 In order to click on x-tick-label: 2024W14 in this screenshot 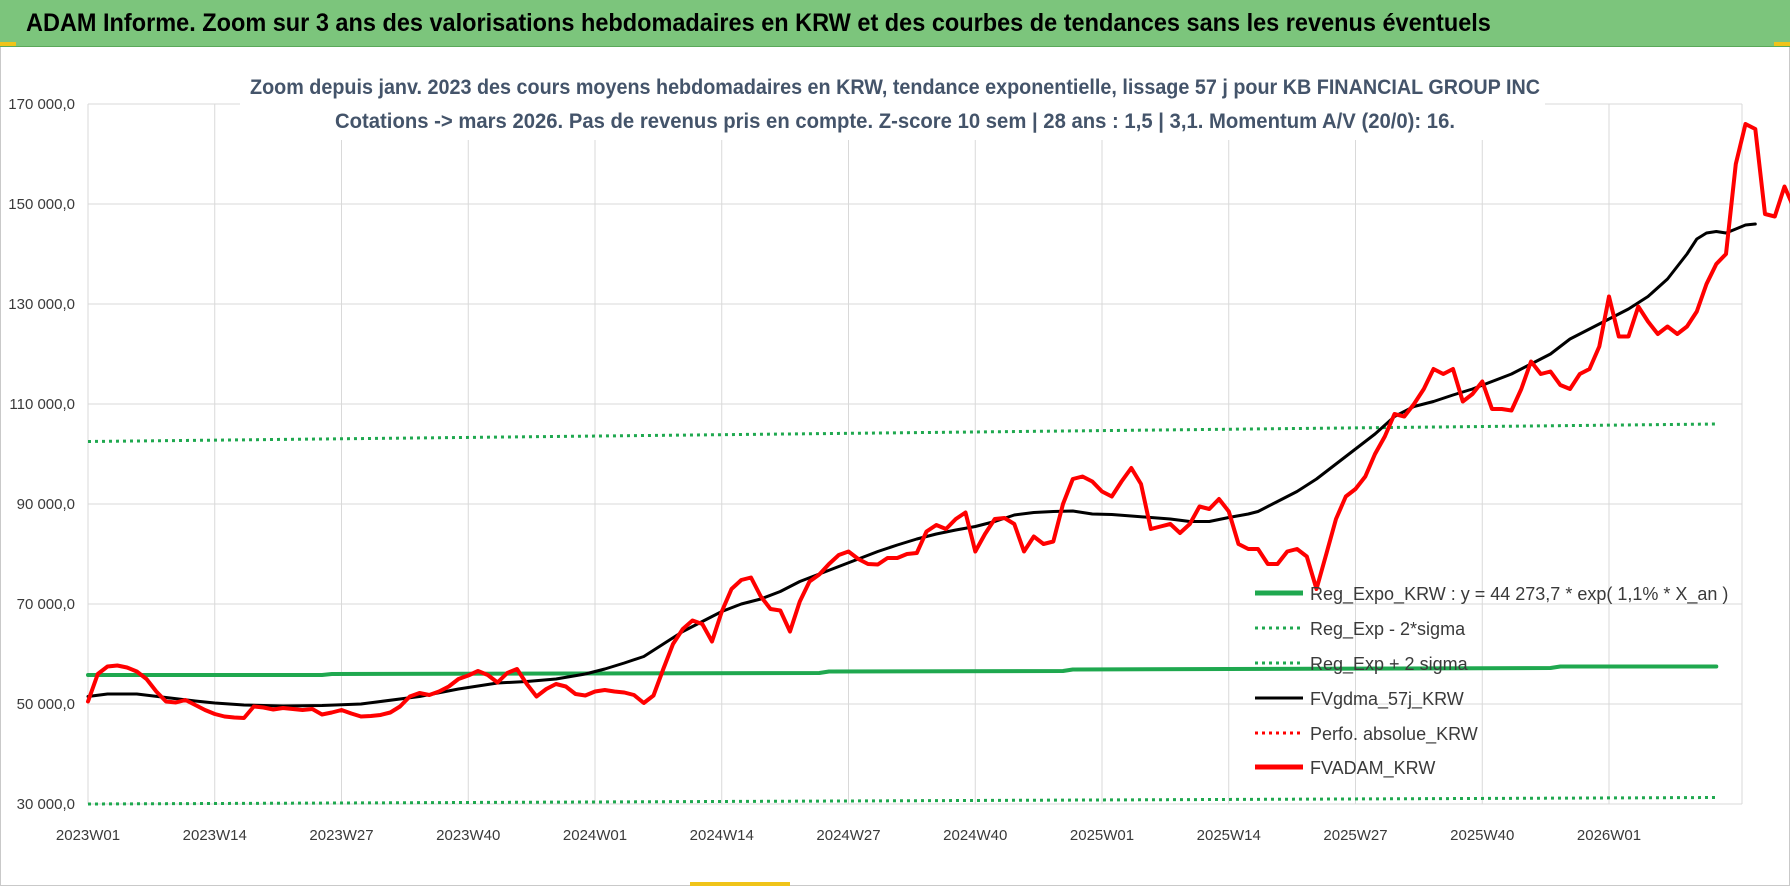, I will do `click(722, 835)`.